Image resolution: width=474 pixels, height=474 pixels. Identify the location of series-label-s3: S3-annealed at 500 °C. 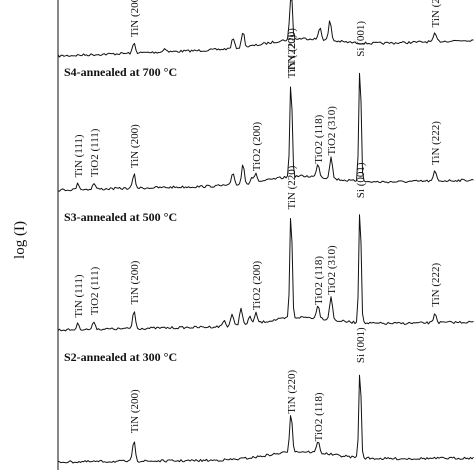
(120, 217).